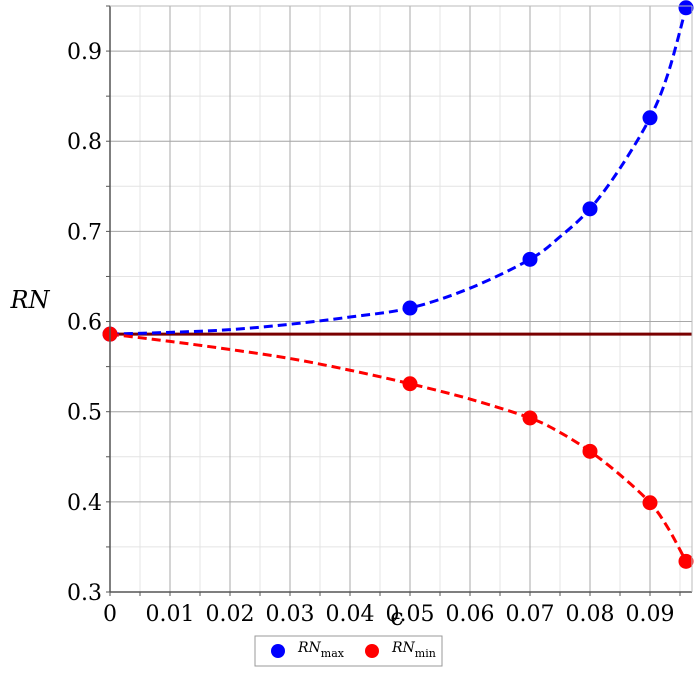 The width and height of the screenshot is (700, 700). I want to click on x-tick-label: 0.02, so click(230, 614).